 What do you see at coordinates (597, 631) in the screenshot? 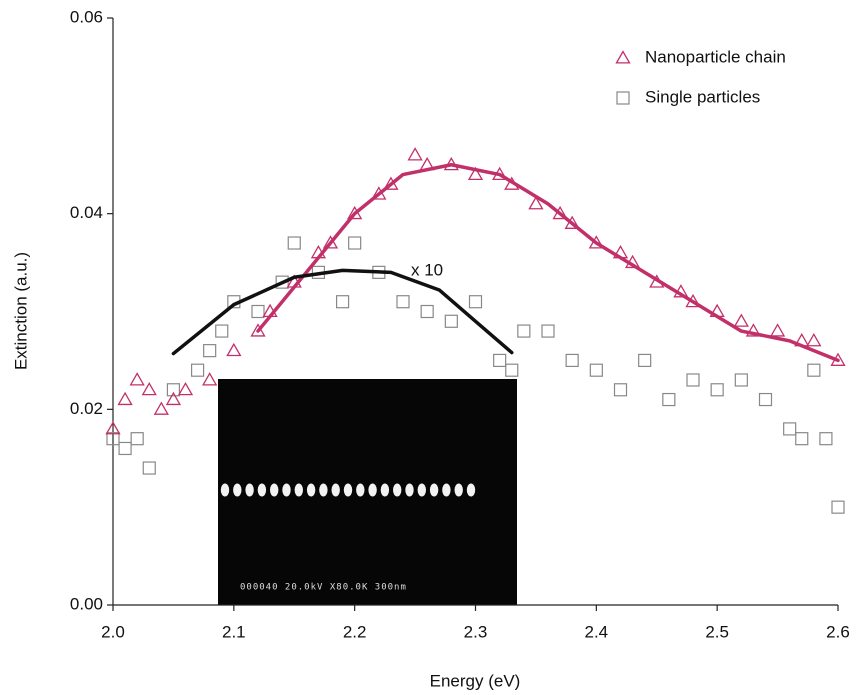
I see `x-tick-label: 2.4` at bounding box center [597, 631].